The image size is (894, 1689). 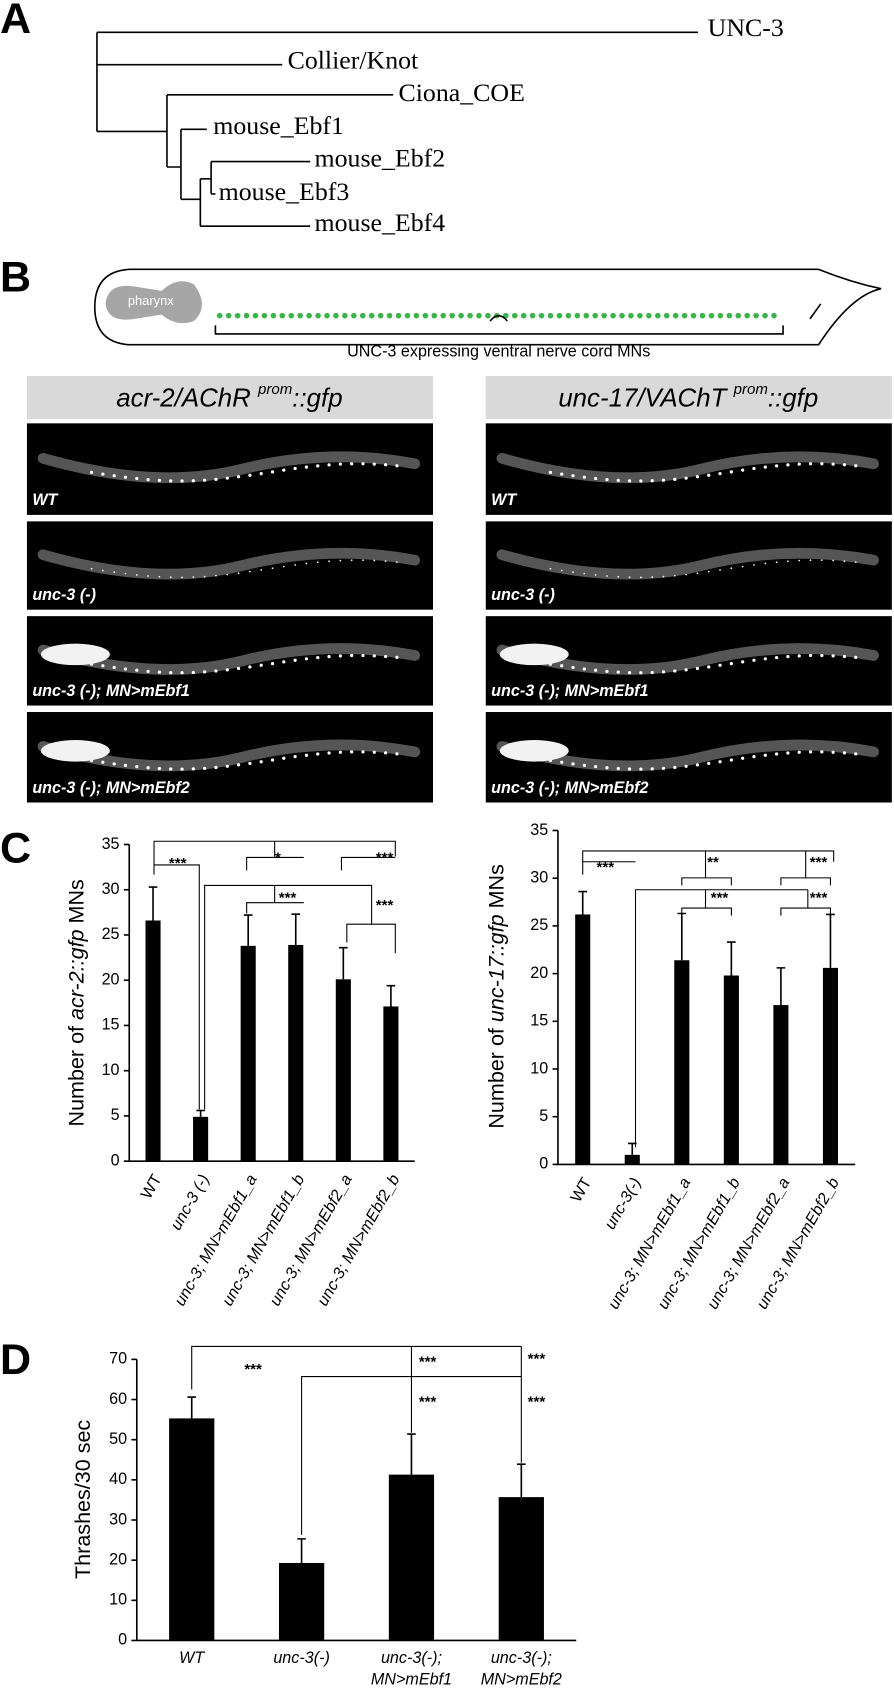 I want to click on x-tick-label: unc-3; MN>mEbf1_b, so click(x=263, y=1240).